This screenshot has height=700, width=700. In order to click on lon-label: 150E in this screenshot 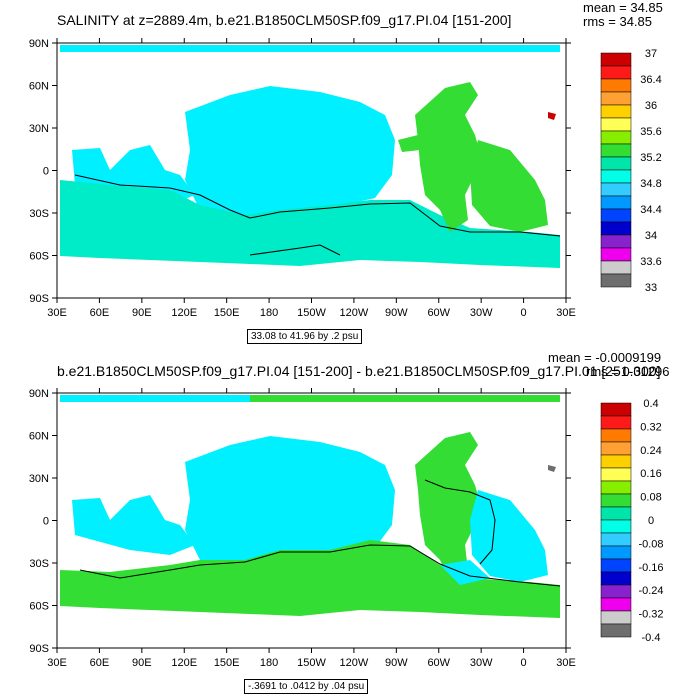, I will do `click(227, 663)`.